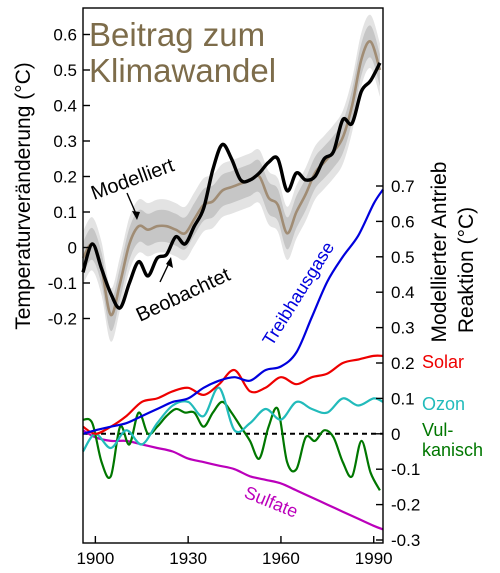 This screenshot has height=573, width=500. Describe the element at coordinates (466, 270) in the screenshot. I see `right-axis-label-line-2: Reaktion (°C)` at that location.